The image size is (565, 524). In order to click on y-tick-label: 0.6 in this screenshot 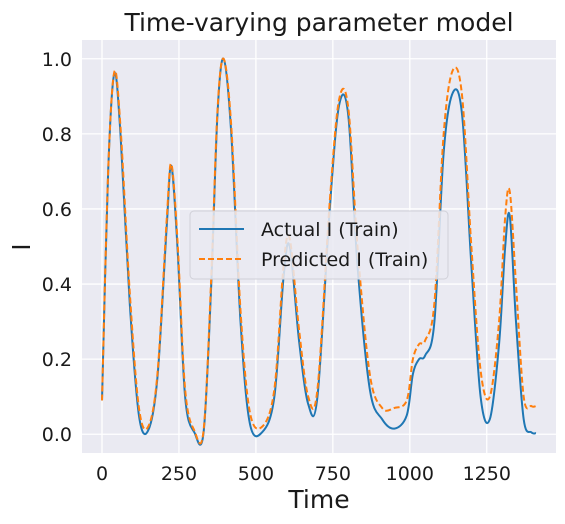, I will do `click(57, 210)`.